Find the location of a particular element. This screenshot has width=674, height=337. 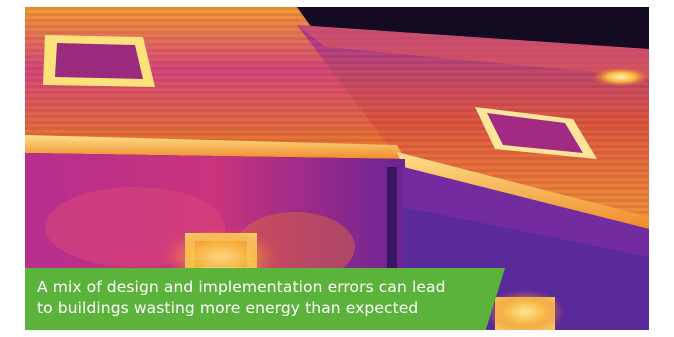

left-gutter is located at coordinates (215, 147).